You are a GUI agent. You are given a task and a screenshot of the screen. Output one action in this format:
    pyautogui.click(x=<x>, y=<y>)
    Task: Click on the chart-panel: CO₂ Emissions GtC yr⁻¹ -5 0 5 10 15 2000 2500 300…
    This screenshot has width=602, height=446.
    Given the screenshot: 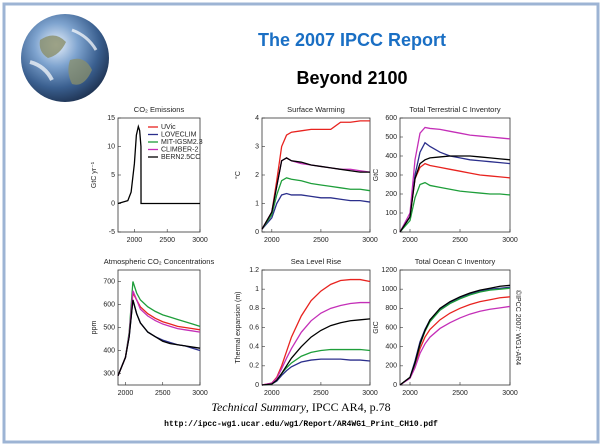 What is the action you would take?
    pyautogui.click(x=149, y=174)
    